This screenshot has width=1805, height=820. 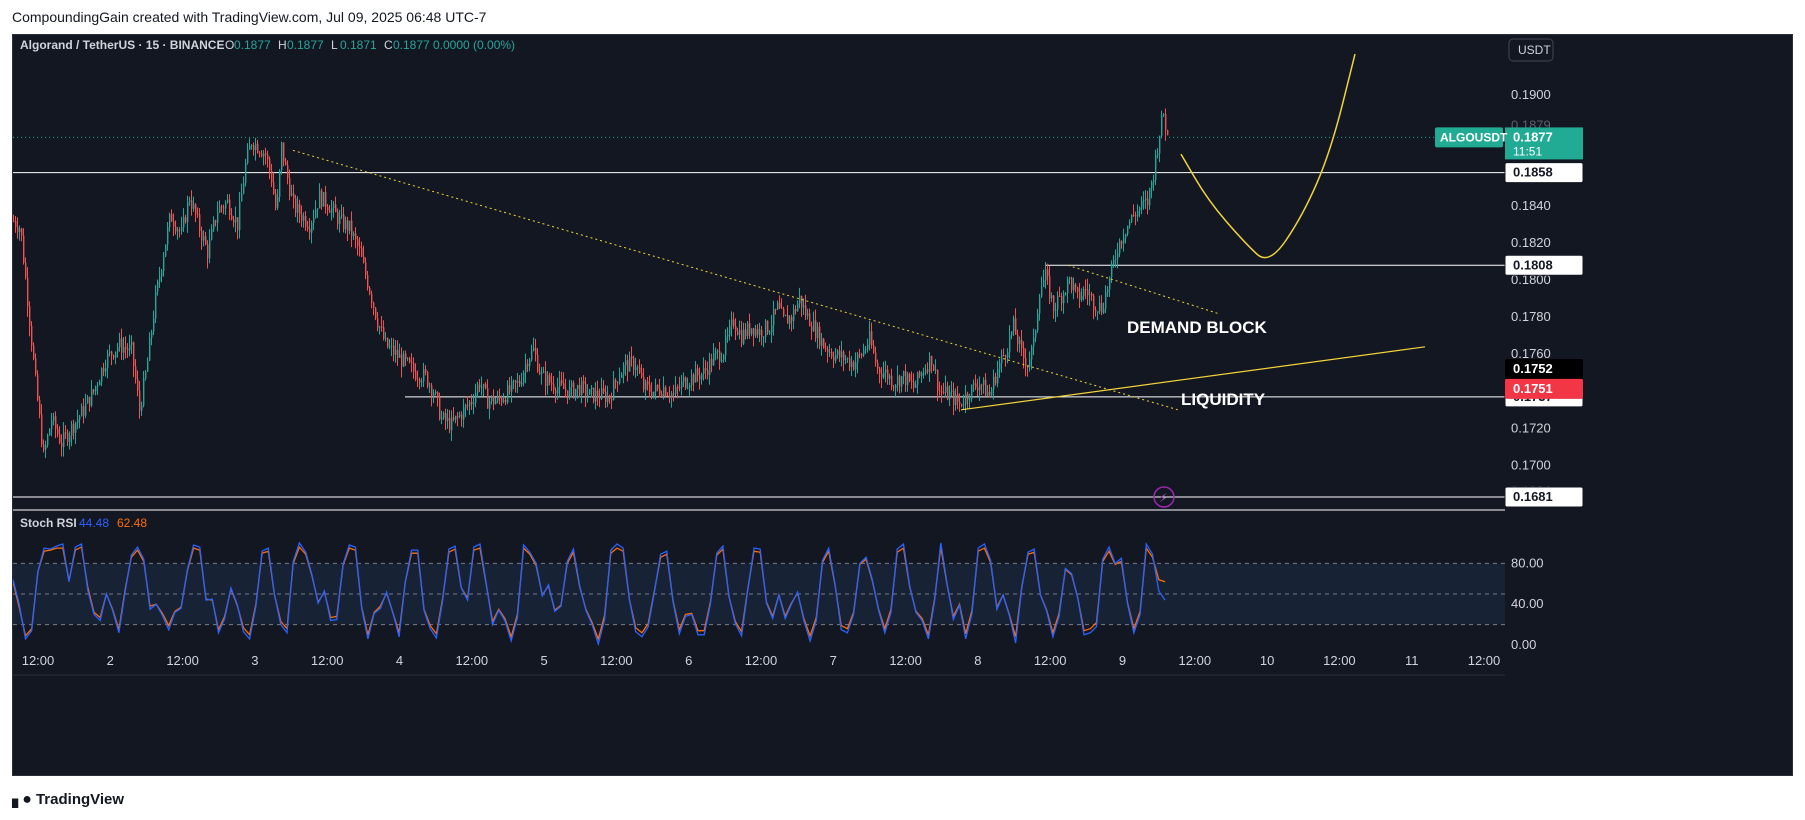 What do you see at coordinates (1531, 464) in the screenshot?
I see `price-axis-tick: 0.1700` at bounding box center [1531, 464].